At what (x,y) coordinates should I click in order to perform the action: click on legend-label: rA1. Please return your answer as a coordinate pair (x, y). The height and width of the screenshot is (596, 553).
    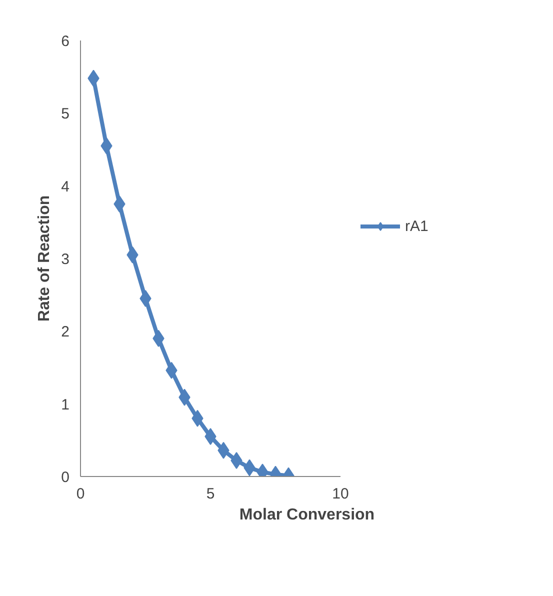
    Looking at the image, I should click on (416, 226).